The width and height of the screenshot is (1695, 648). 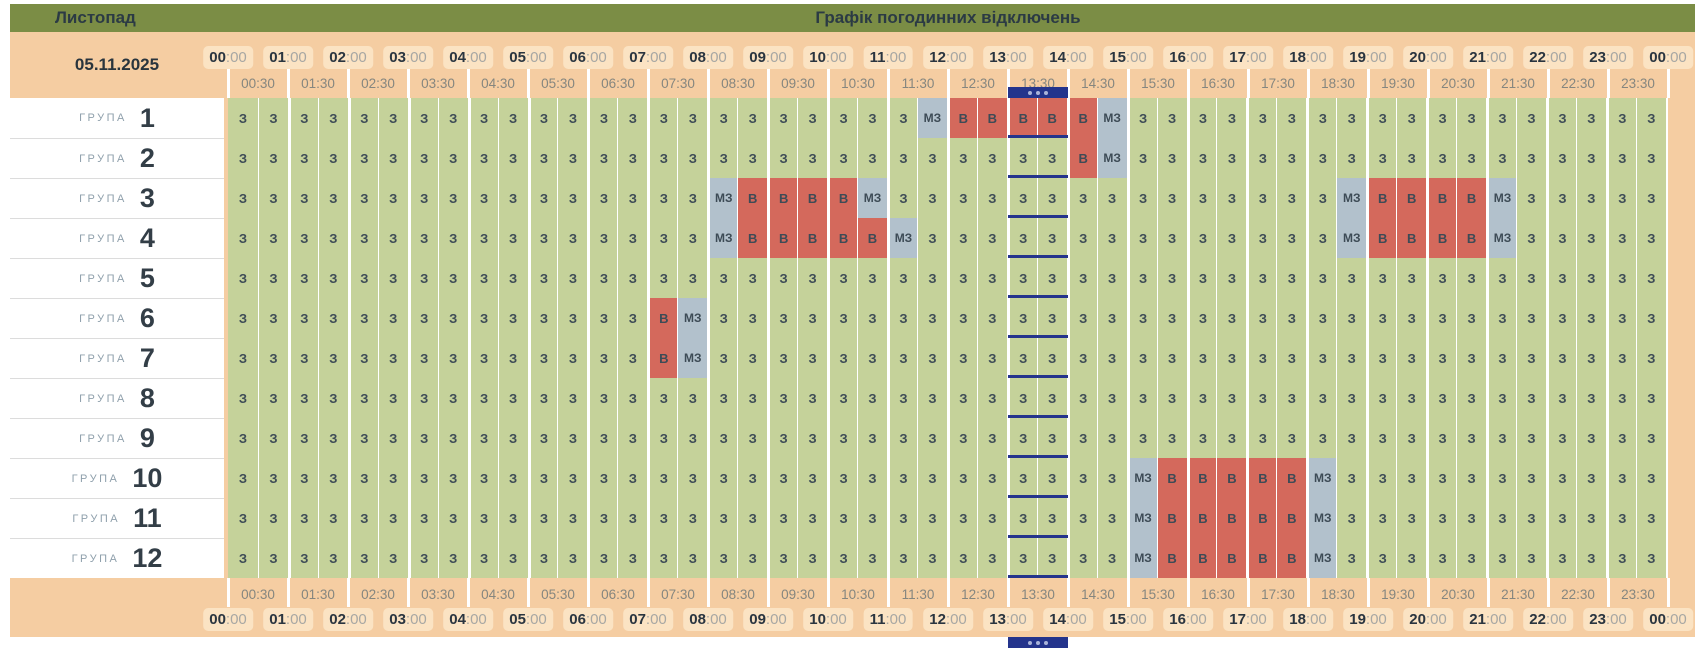 What do you see at coordinates (1188, 57) in the screenshot?
I see `hour-label: 16:00` at bounding box center [1188, 57].